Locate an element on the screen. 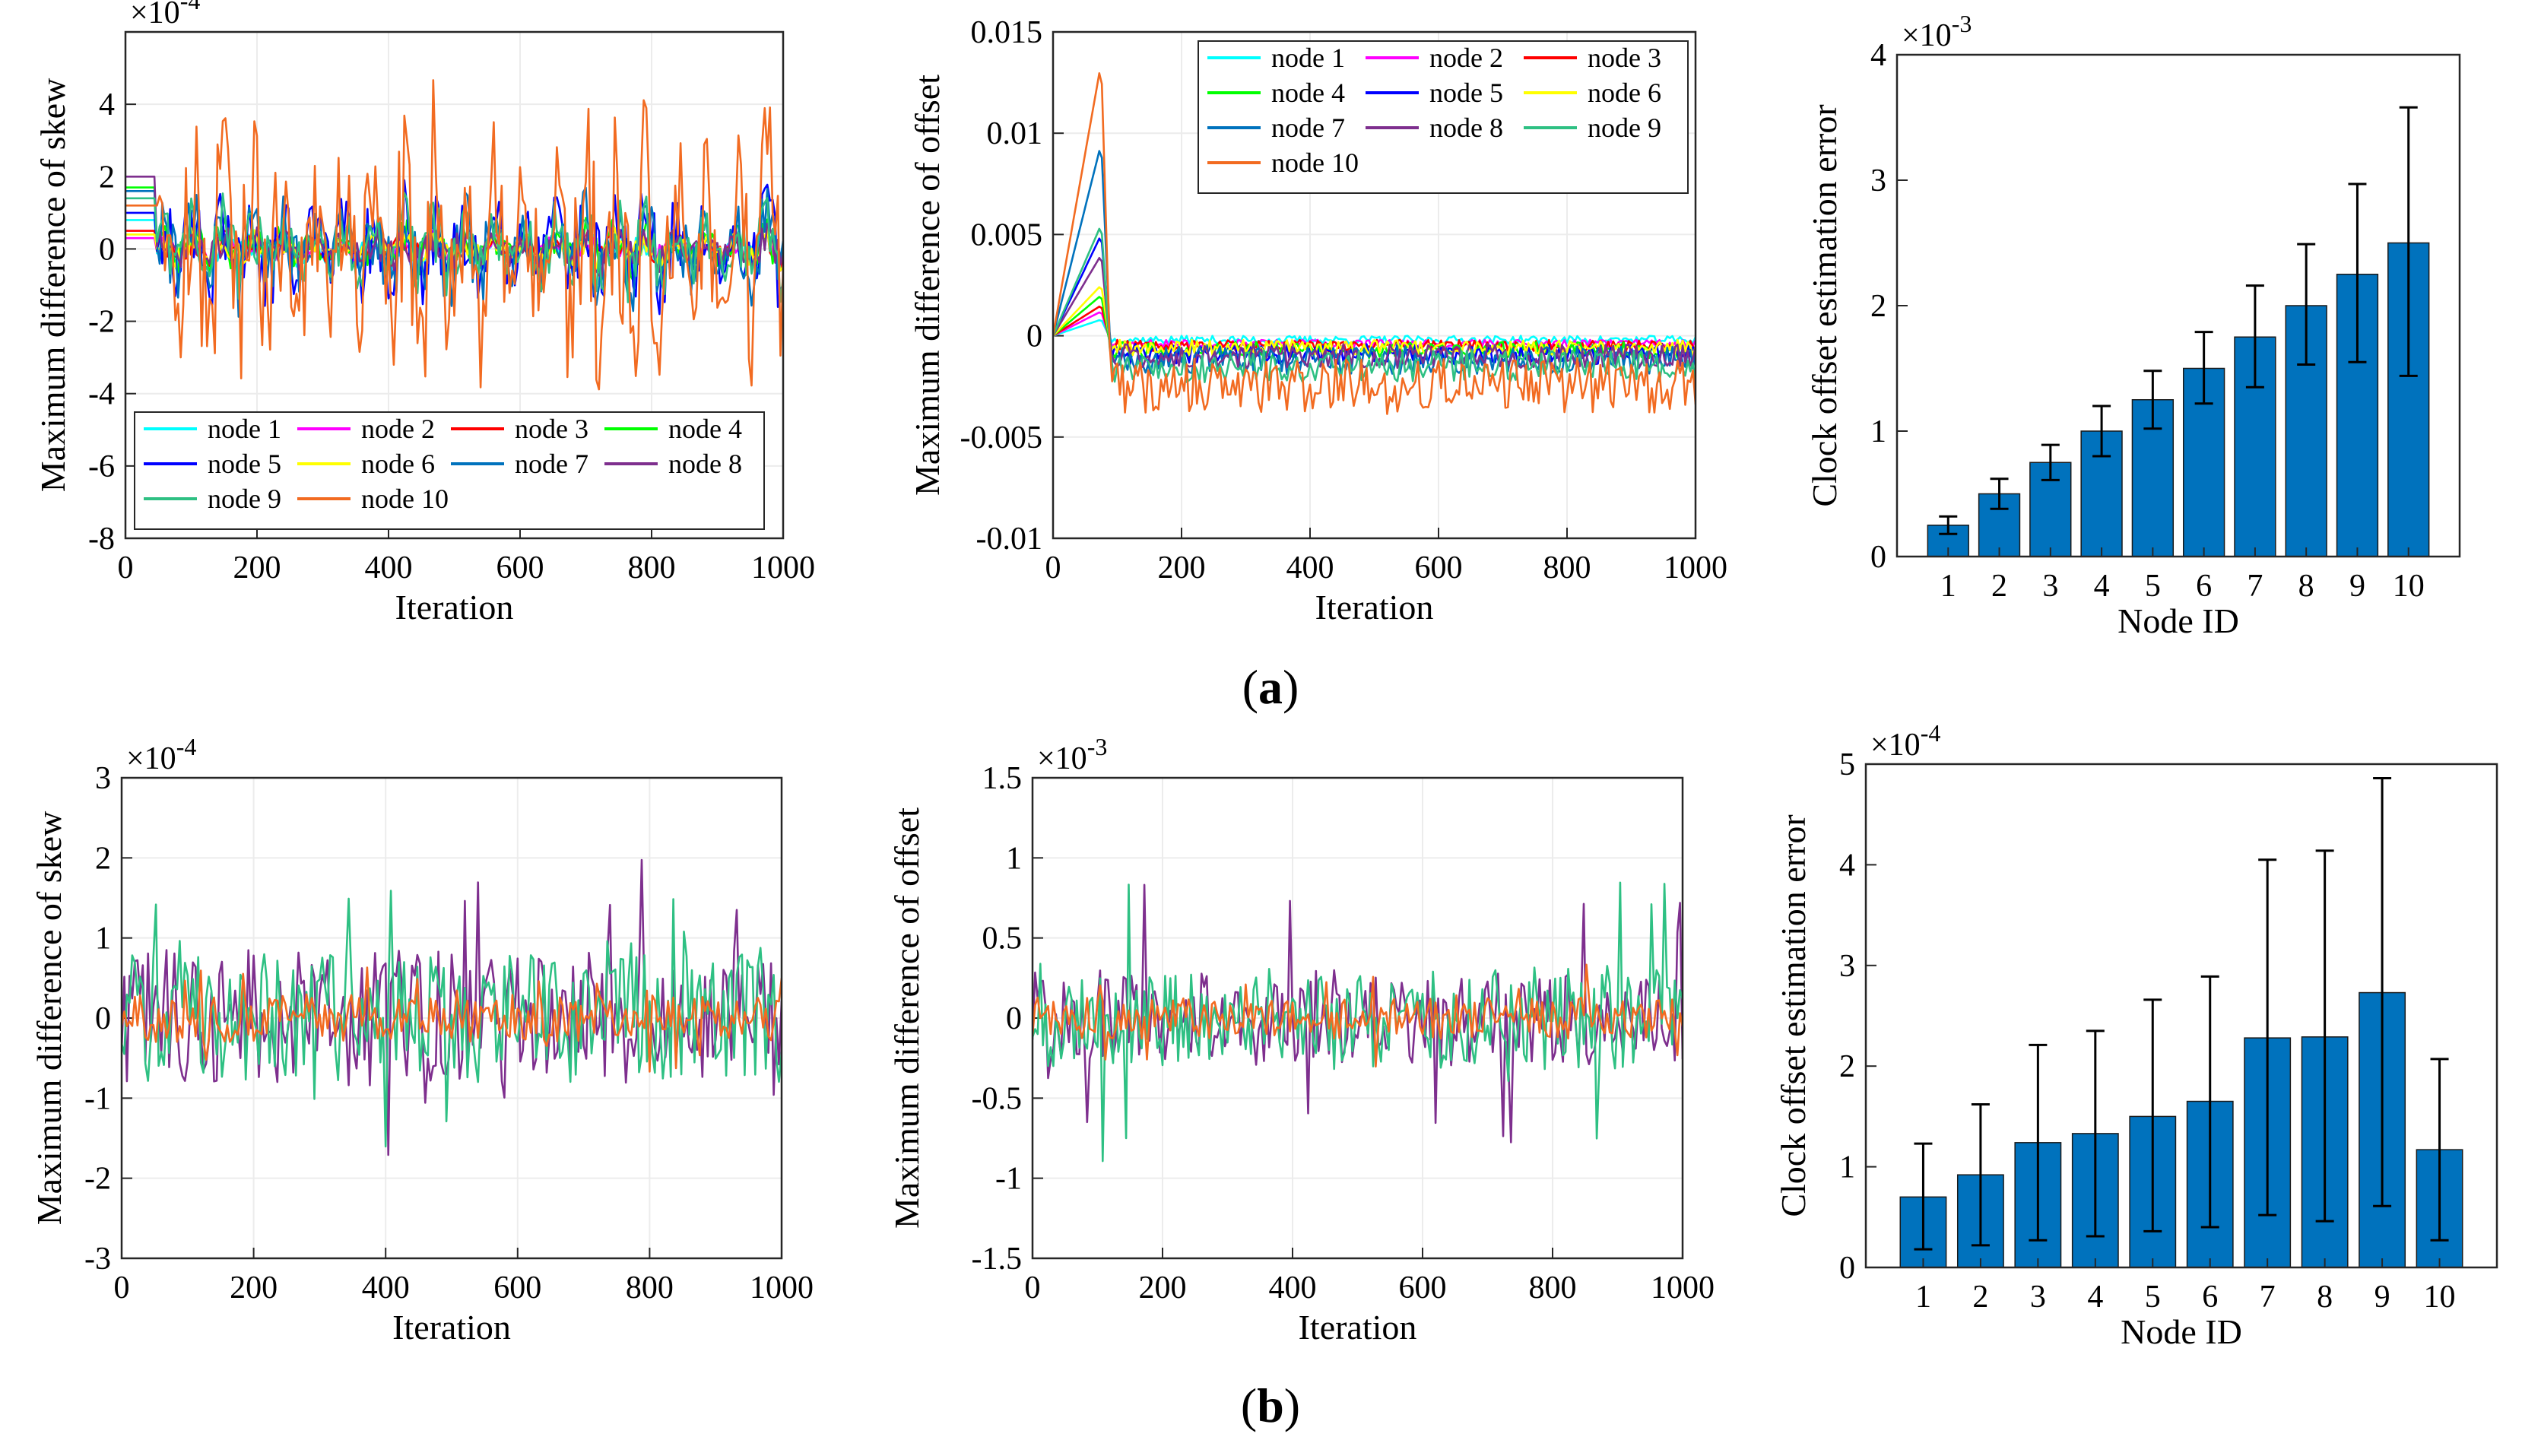 The width and height of the screenshot is (2541, 1456). legend-entry: node 5 is located at coordinates (1466, 93).